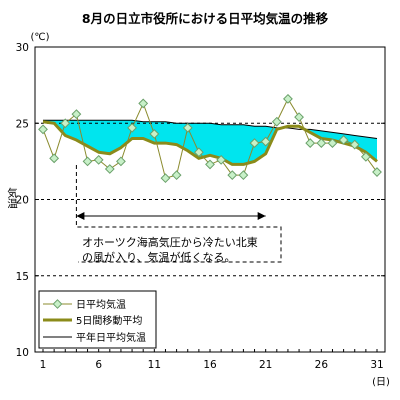 The image size is (400, 400). I want to click on y-axis-label: 気温, so click(12, 198).